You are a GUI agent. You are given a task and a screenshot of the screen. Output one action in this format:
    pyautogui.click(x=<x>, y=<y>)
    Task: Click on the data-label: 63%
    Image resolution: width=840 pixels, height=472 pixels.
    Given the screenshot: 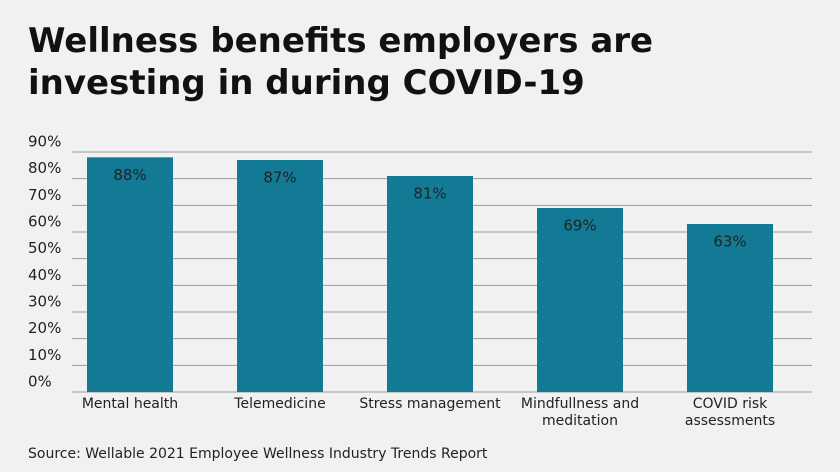 What is the action you would take?
    pyautogui.click(x=729, y=242)
    